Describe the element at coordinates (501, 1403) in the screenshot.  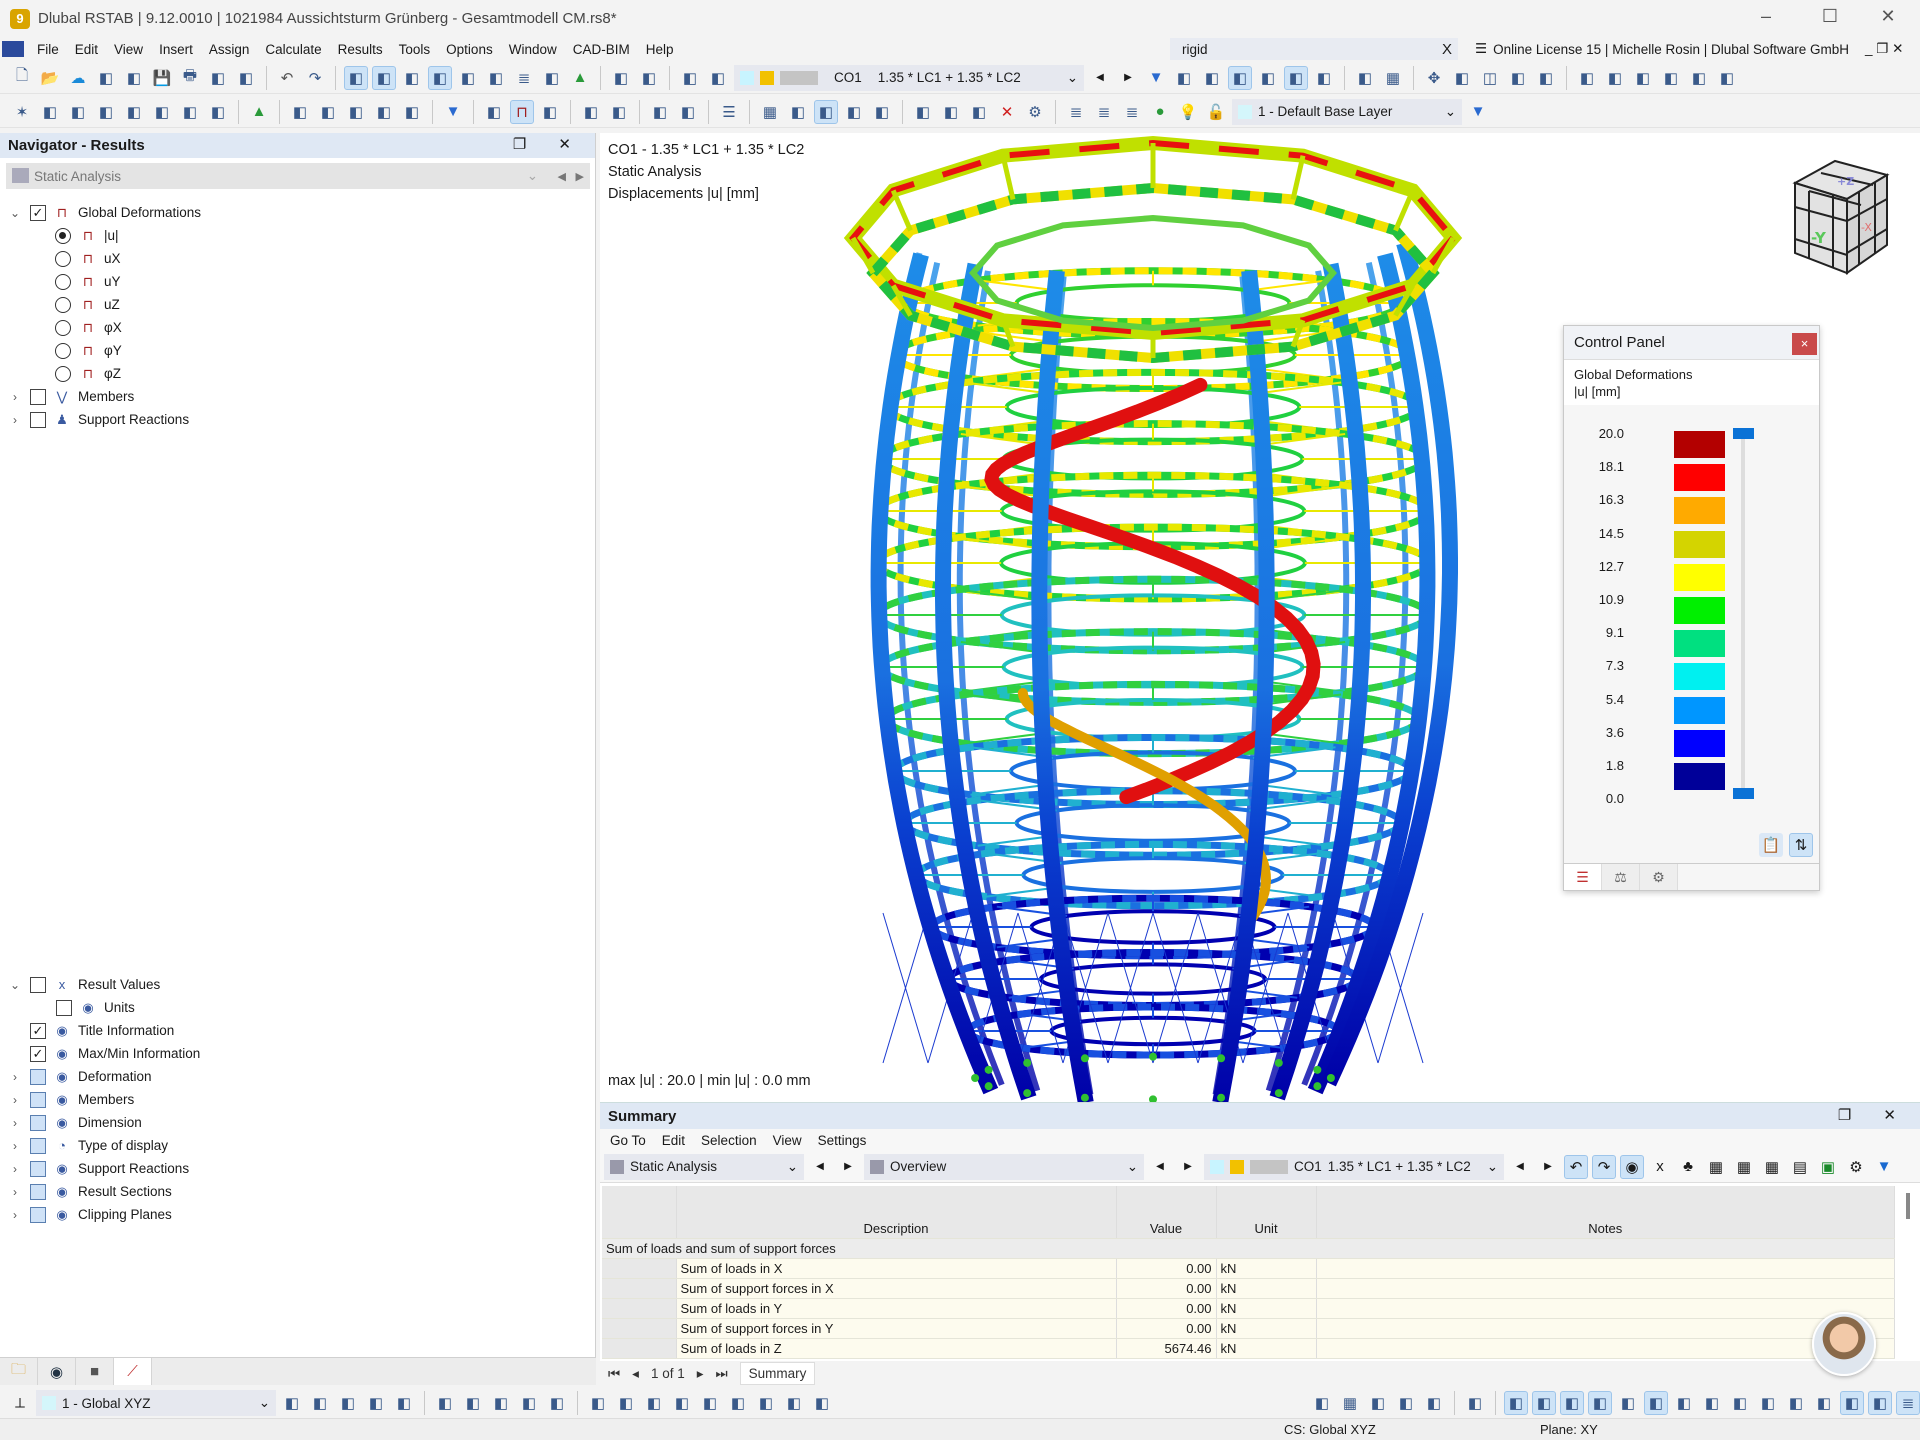
I see `dim-3-icon: ◧` at that location.